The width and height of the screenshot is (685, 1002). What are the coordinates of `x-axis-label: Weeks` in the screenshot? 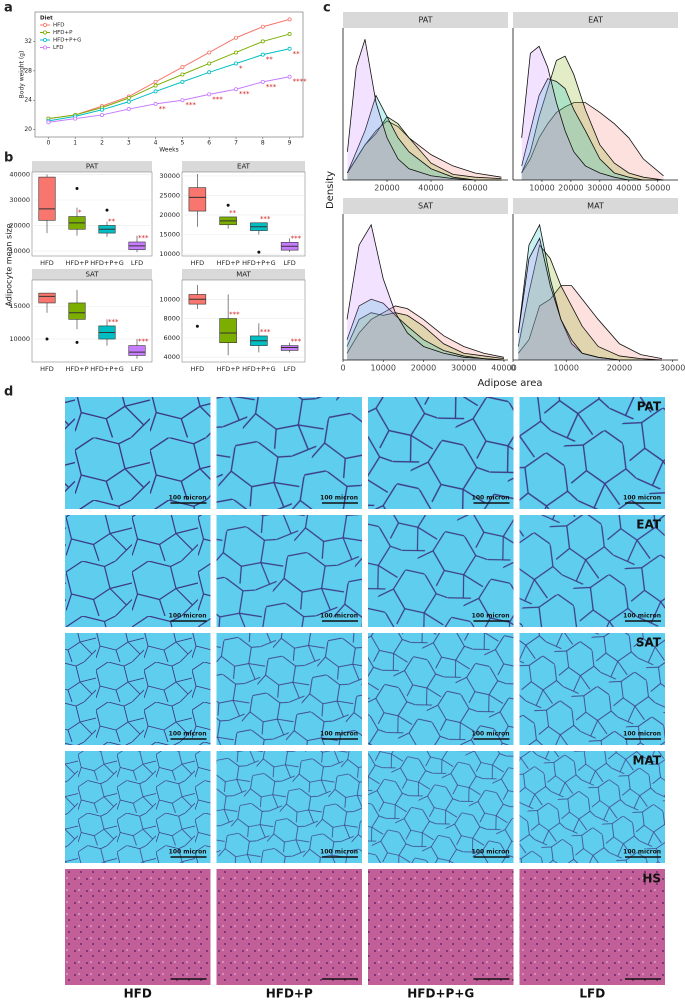 It's located at (169, 150).